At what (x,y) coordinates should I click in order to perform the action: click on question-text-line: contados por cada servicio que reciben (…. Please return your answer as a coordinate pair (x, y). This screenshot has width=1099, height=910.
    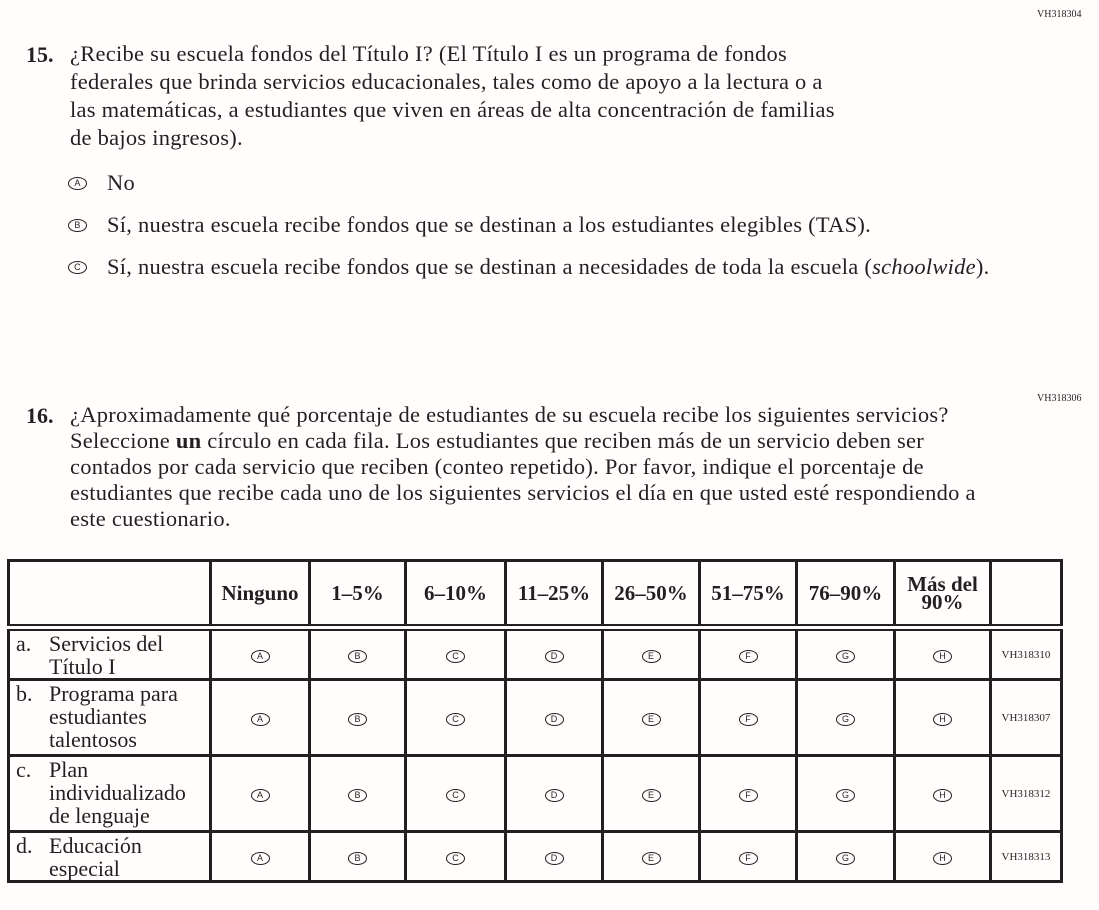
    Looking at the image, I should click on (497, 466).